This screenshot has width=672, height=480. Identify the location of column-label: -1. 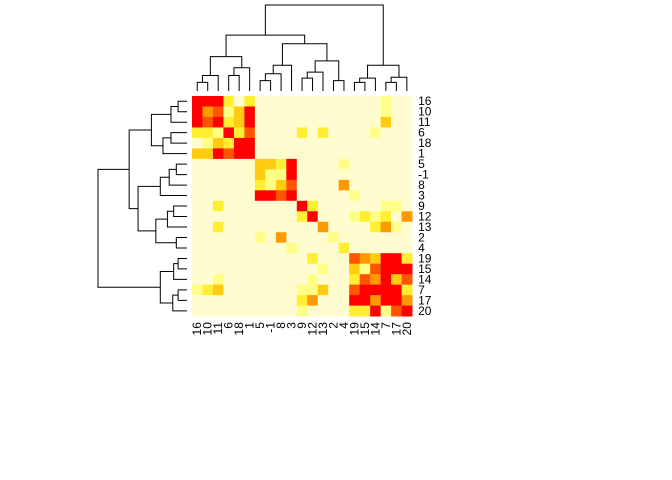
(271, 327).